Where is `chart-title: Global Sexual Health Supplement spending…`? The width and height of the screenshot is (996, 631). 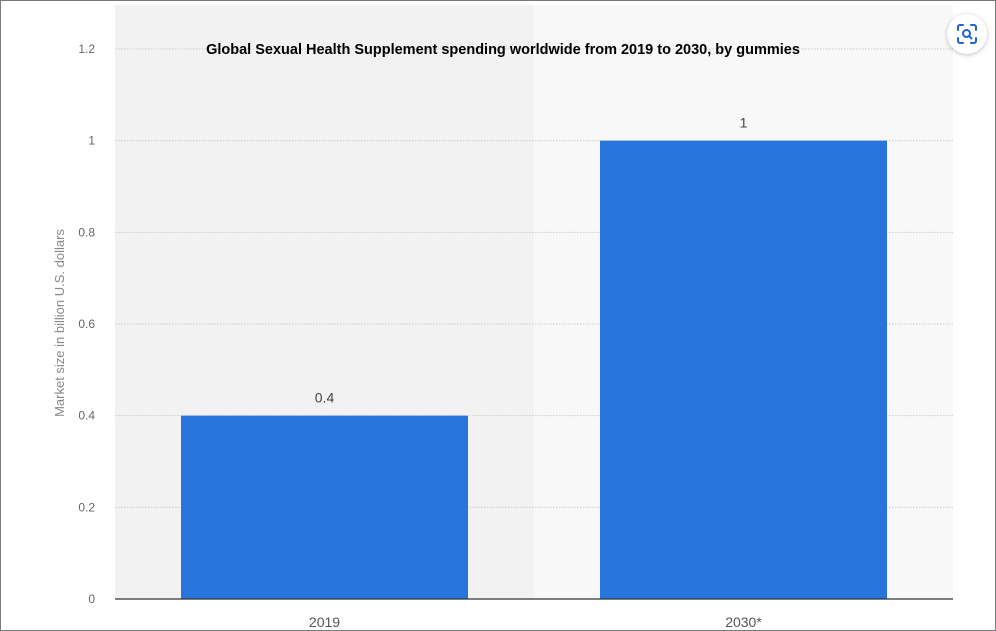 chart-title: Global Sexual Health Supplement spending… is located at coordinates (503, 50).